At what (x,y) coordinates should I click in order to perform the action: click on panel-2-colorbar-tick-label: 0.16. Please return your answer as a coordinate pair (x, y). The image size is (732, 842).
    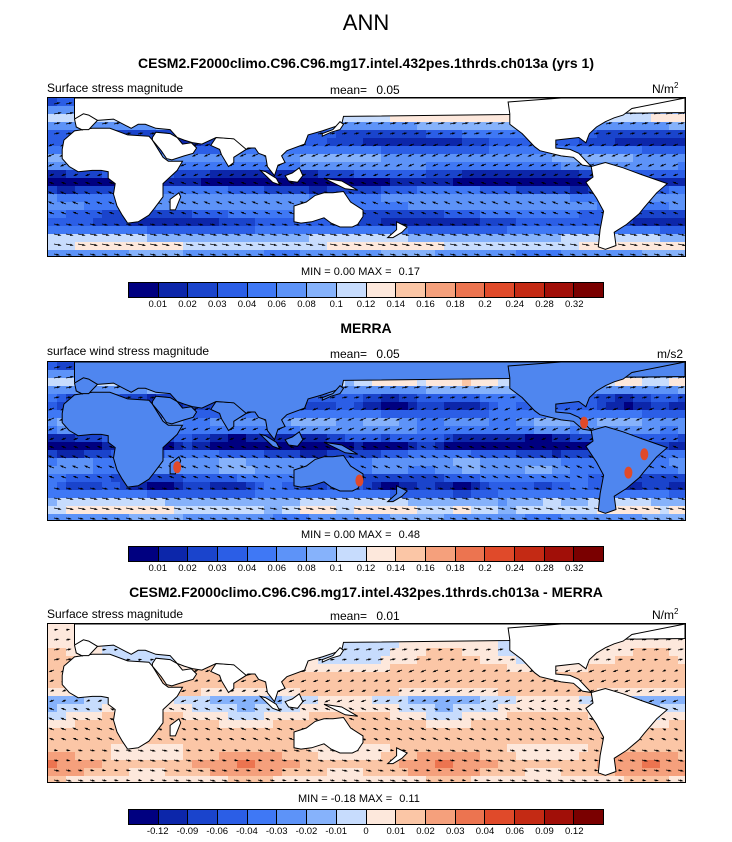
    Looking at the image, I should click on (425, 568).